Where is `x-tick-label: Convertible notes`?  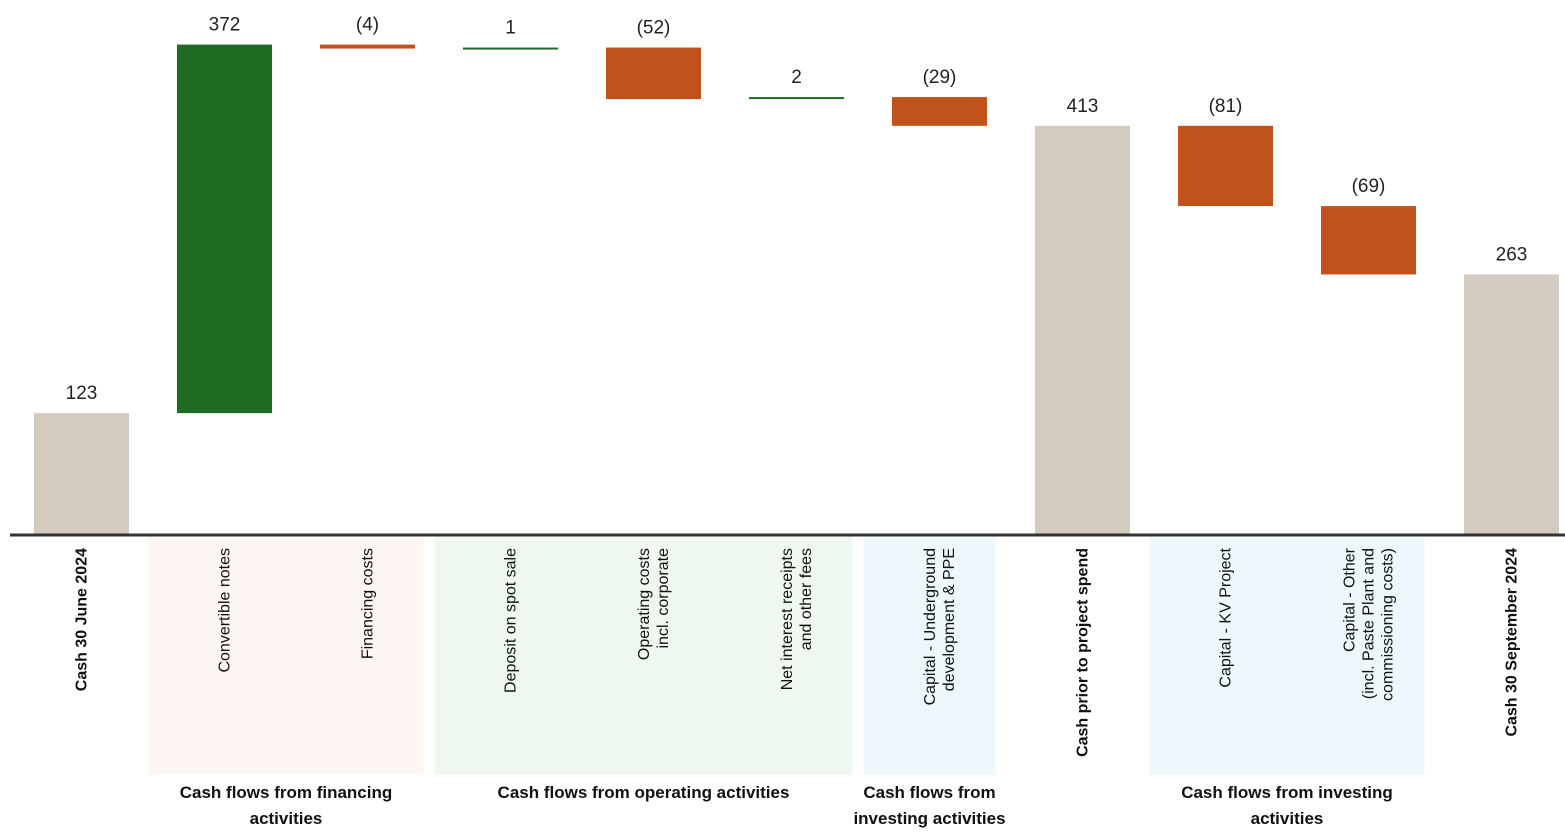
x-tick-label: Convertible notes is located at coordinates (224, 610).